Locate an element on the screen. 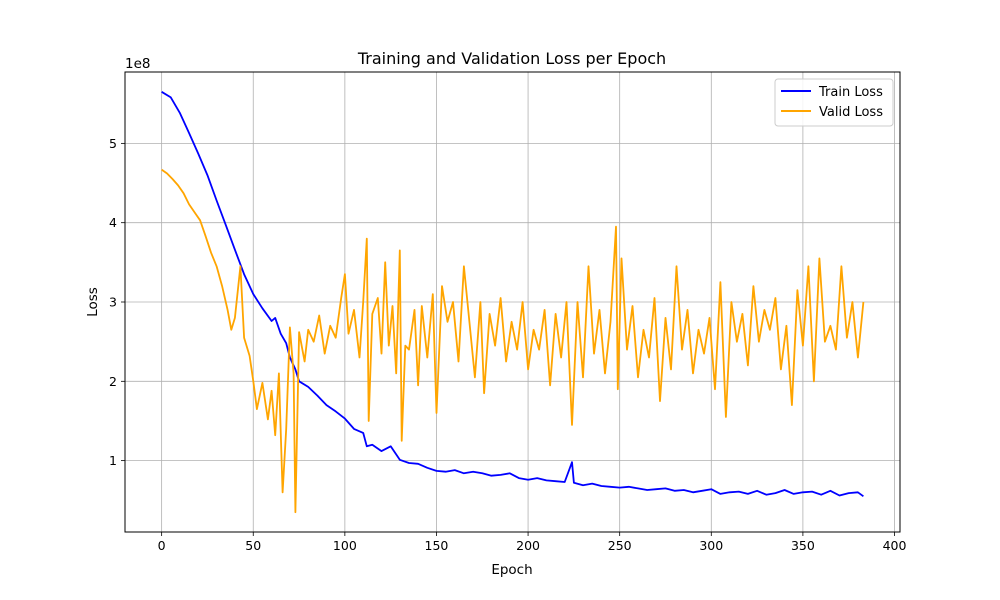 Image resolution: width=1000 pixels, height=600 pixels. chart-title: Training and Validation Loss per Epoch is located at coordinates (511, 58).